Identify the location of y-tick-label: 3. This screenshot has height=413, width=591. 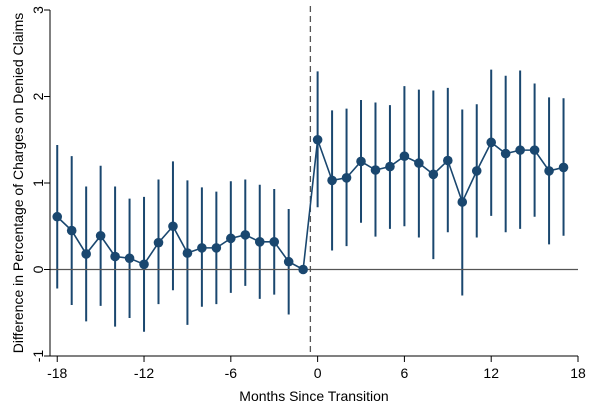
(38, 10).